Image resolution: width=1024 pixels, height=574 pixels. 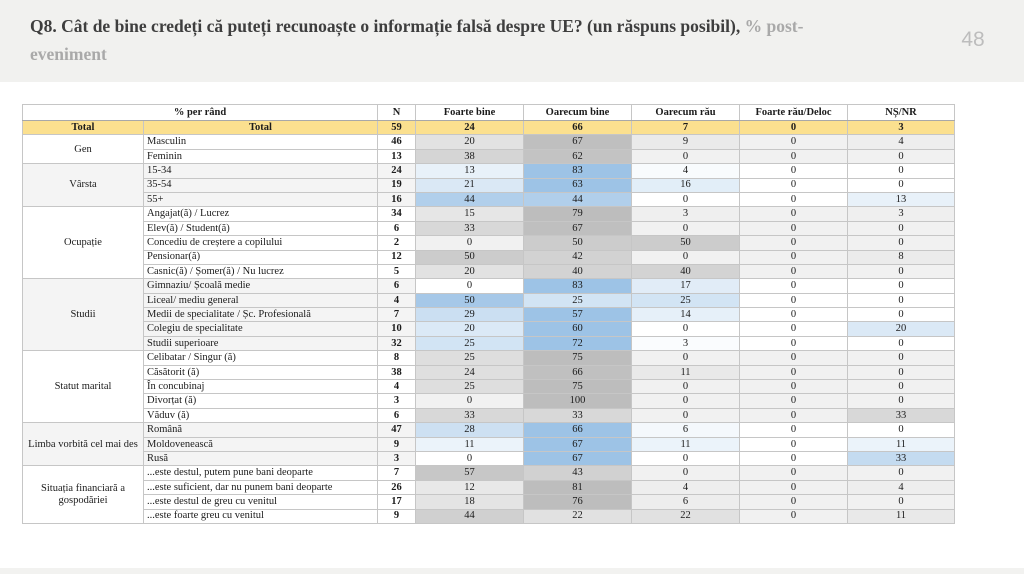 I want to click on n-cell: 26, so click(x=396, y=487).